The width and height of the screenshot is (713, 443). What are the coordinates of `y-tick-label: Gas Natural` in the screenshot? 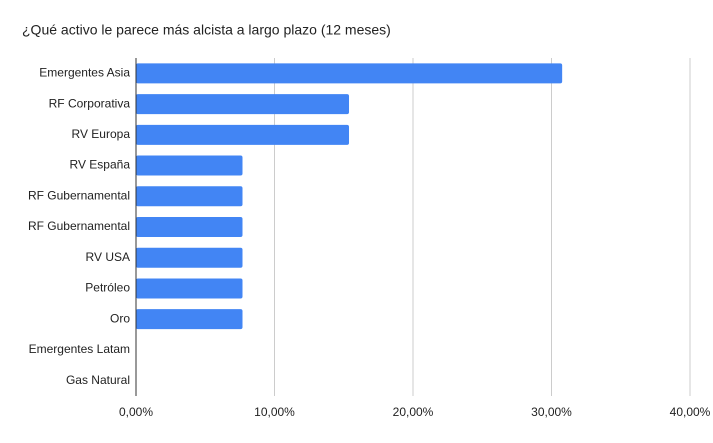 It's located at (98, 380).